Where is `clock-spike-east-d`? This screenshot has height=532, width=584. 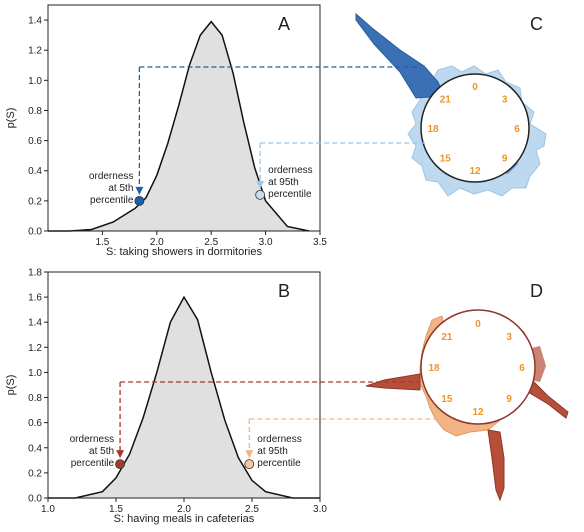
clock-spike-east-d is located at coordinates (548, 399).